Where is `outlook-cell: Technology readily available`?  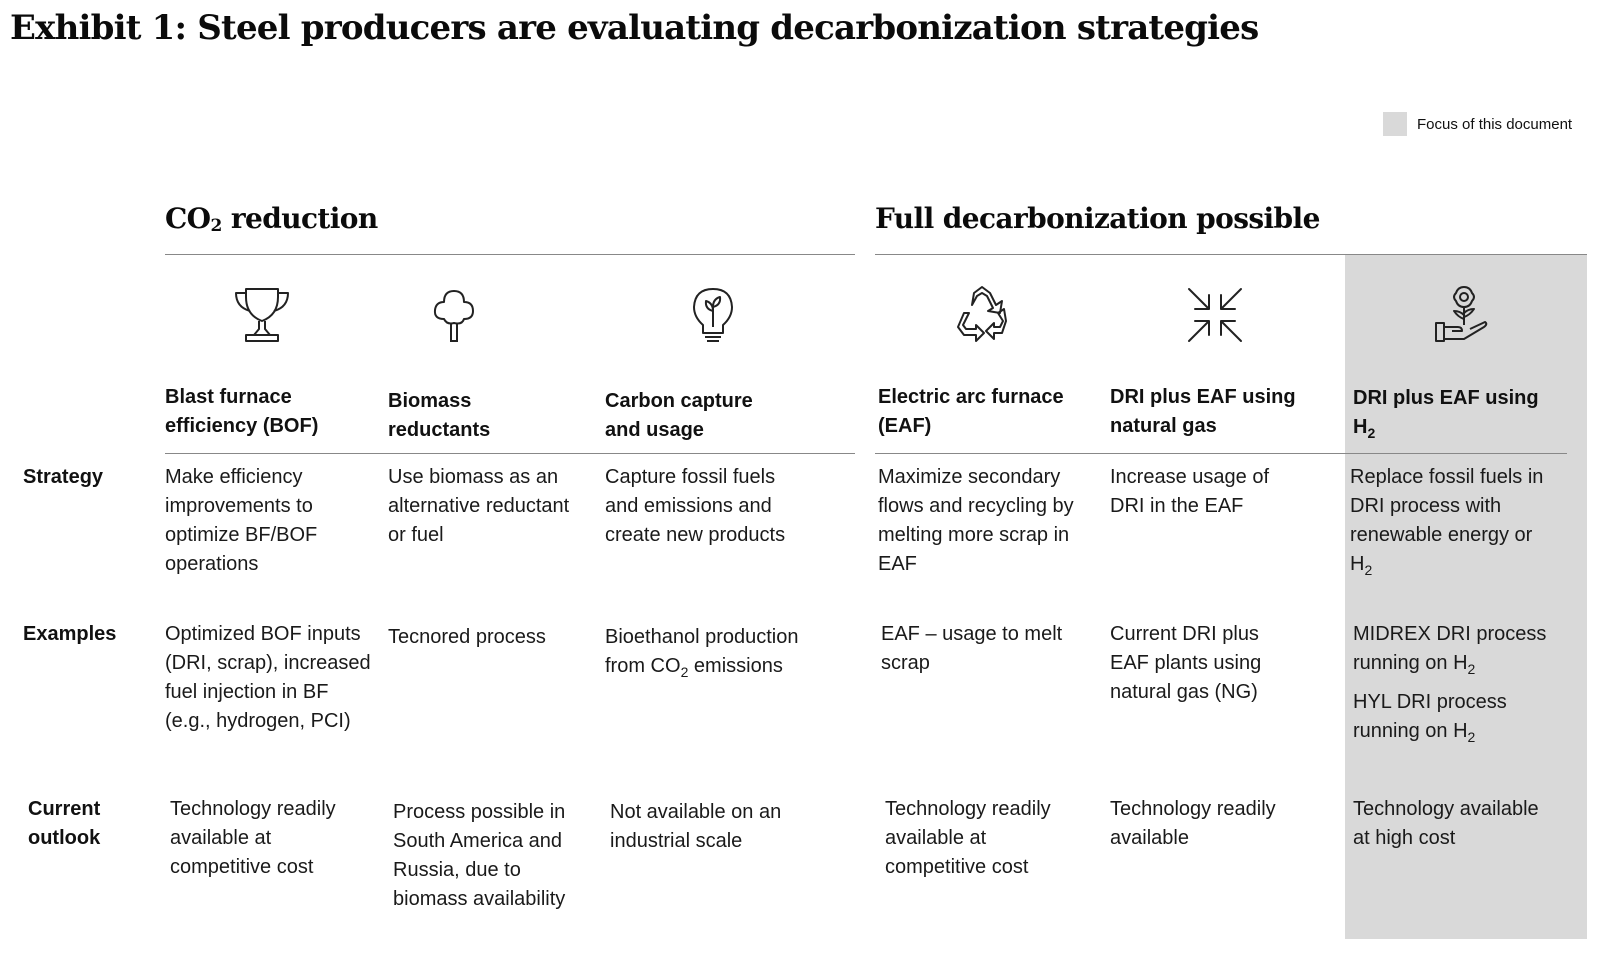 outlook-cell: Technology readily available is located at coordinates (1193, 823).